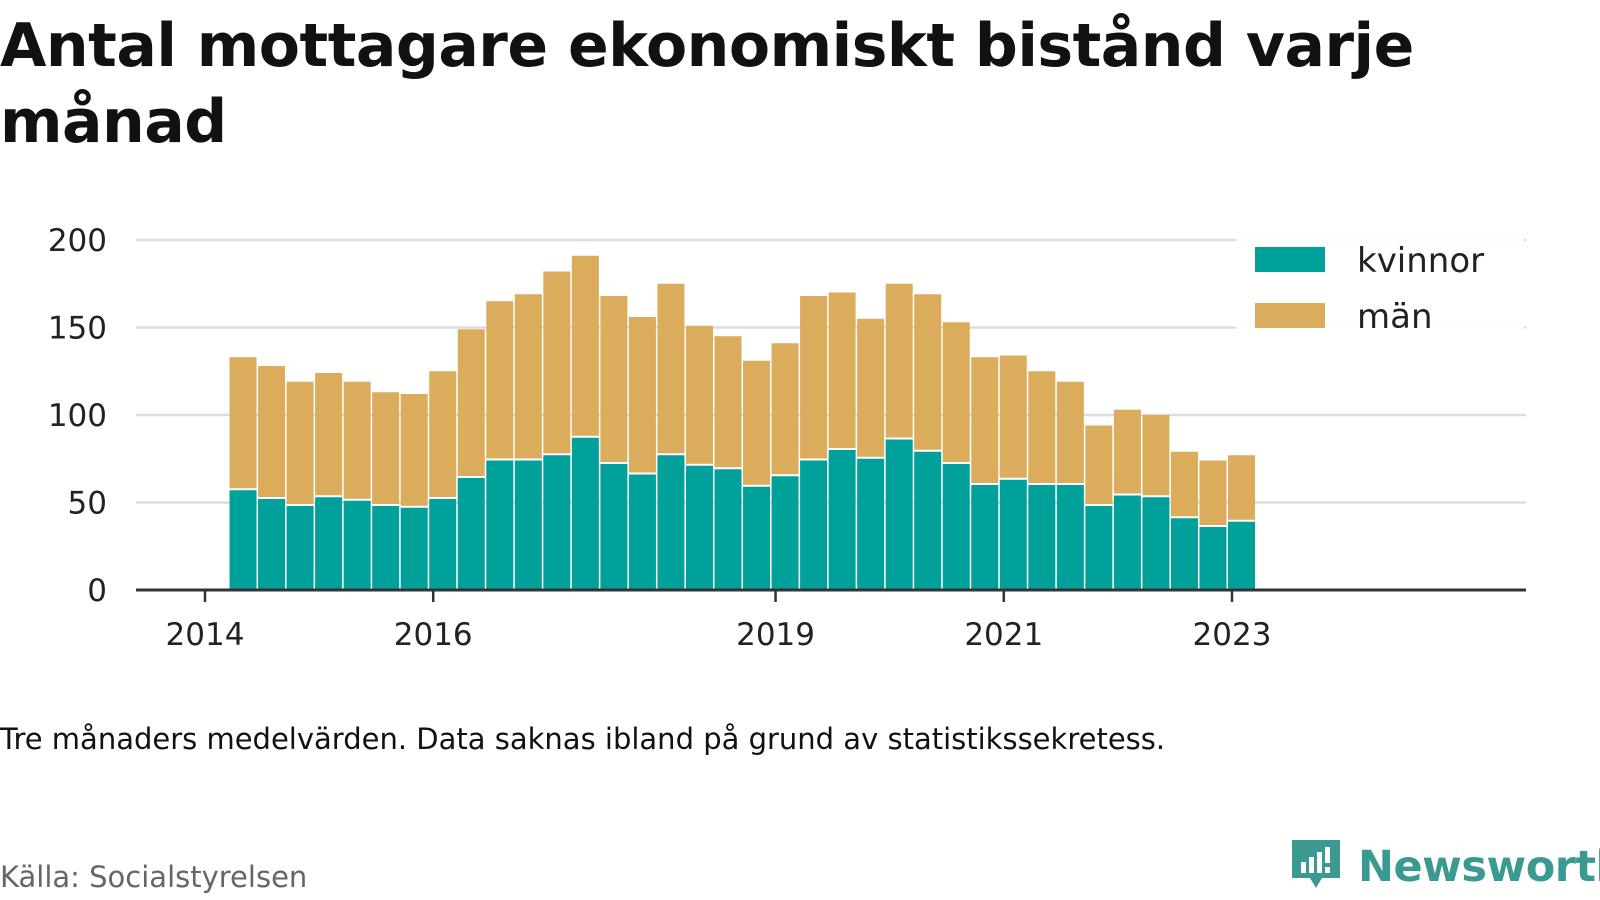 Image resolution: width=1600 pixels, height=900 pixels. What do you see at coordinates (154, 877) in the screenshot?
I see `source-credit: Källa: Socialstyrelsen` at bounding box center [154, 877].